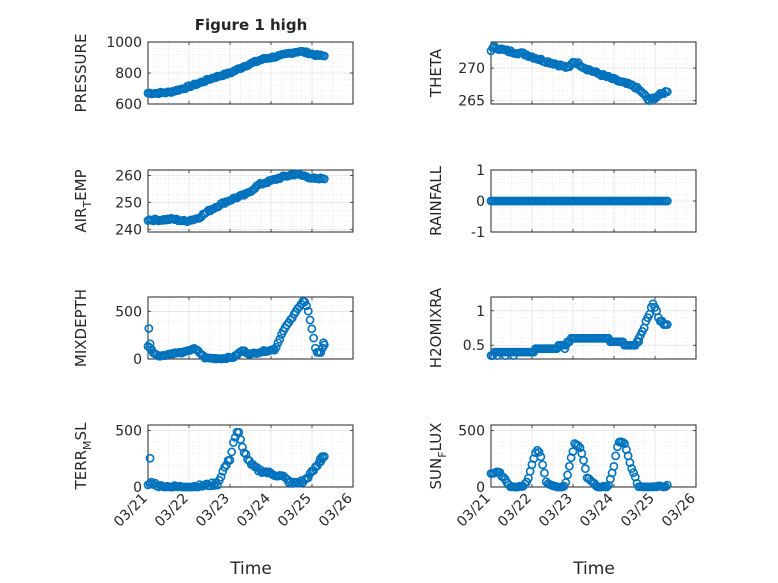 This screenshot has height=583, width=778. I want to click on y-tick-label: 240, so click(128, 230).